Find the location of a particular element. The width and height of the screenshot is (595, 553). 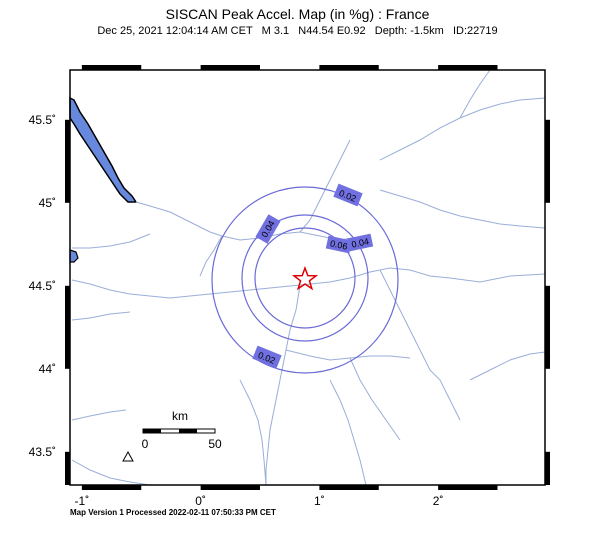

scale-end-label: 50 is located at coordinates (215, 444).